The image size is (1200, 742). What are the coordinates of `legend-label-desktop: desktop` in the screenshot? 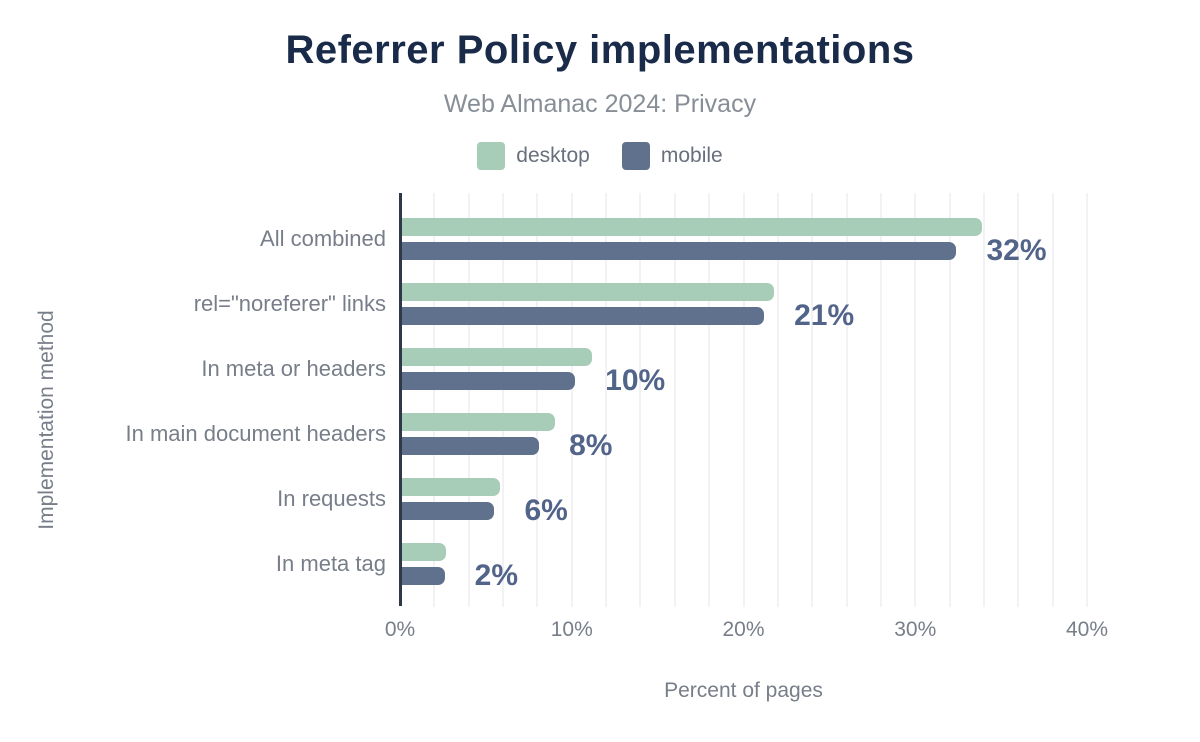 It's located at (553, 155).